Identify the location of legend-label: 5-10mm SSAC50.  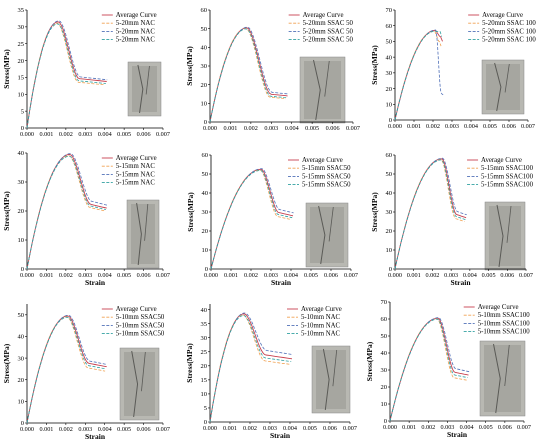
(140, 325).